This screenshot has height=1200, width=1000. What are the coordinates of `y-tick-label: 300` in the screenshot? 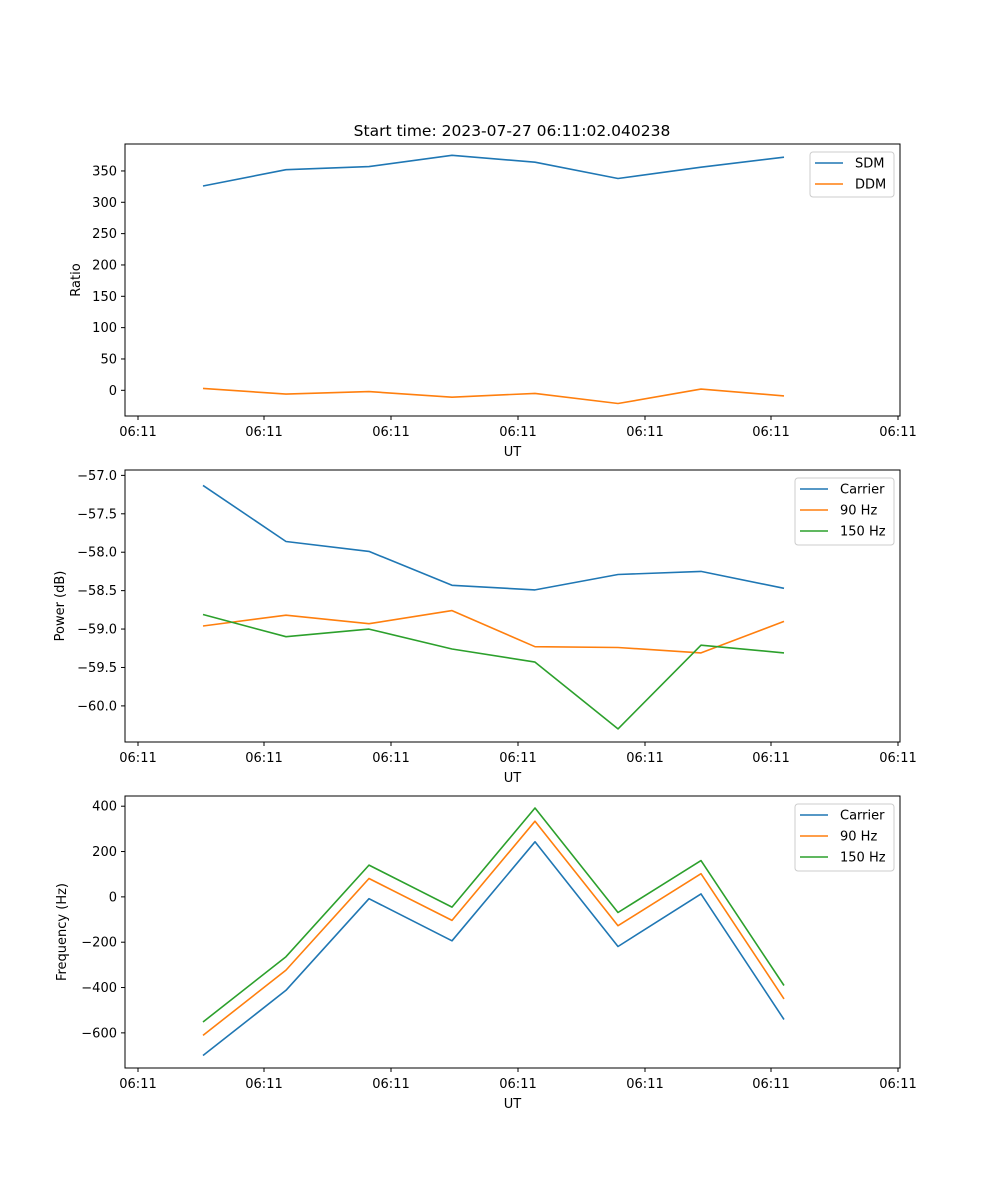 It's located at (104, 203).